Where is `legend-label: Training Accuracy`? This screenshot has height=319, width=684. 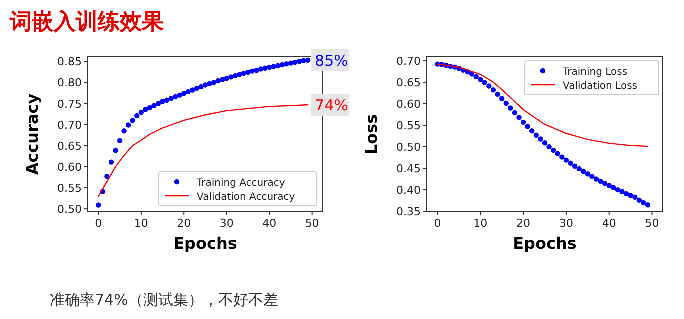
legend-label: Training Accuracy is located at coordinates (241, 183).